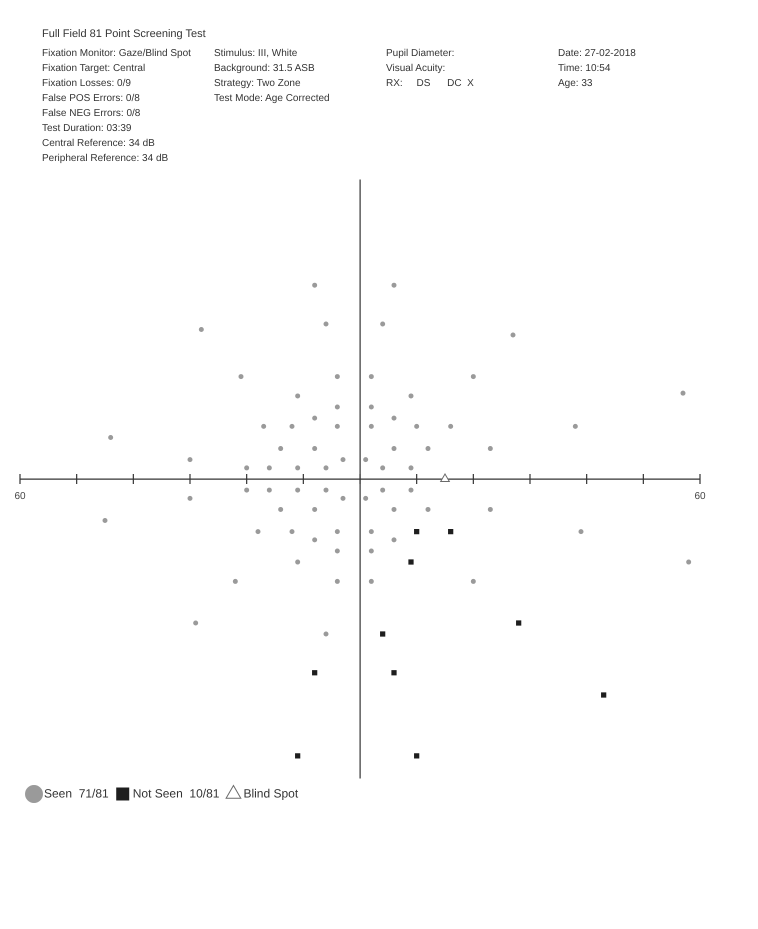 Image resolution: width=758 pixels, height=929 pixels. What do you see at coordinates (421, 53) in the screenshot?
I see `text: Pupil Diameter:` at bounding box center [421, 53].